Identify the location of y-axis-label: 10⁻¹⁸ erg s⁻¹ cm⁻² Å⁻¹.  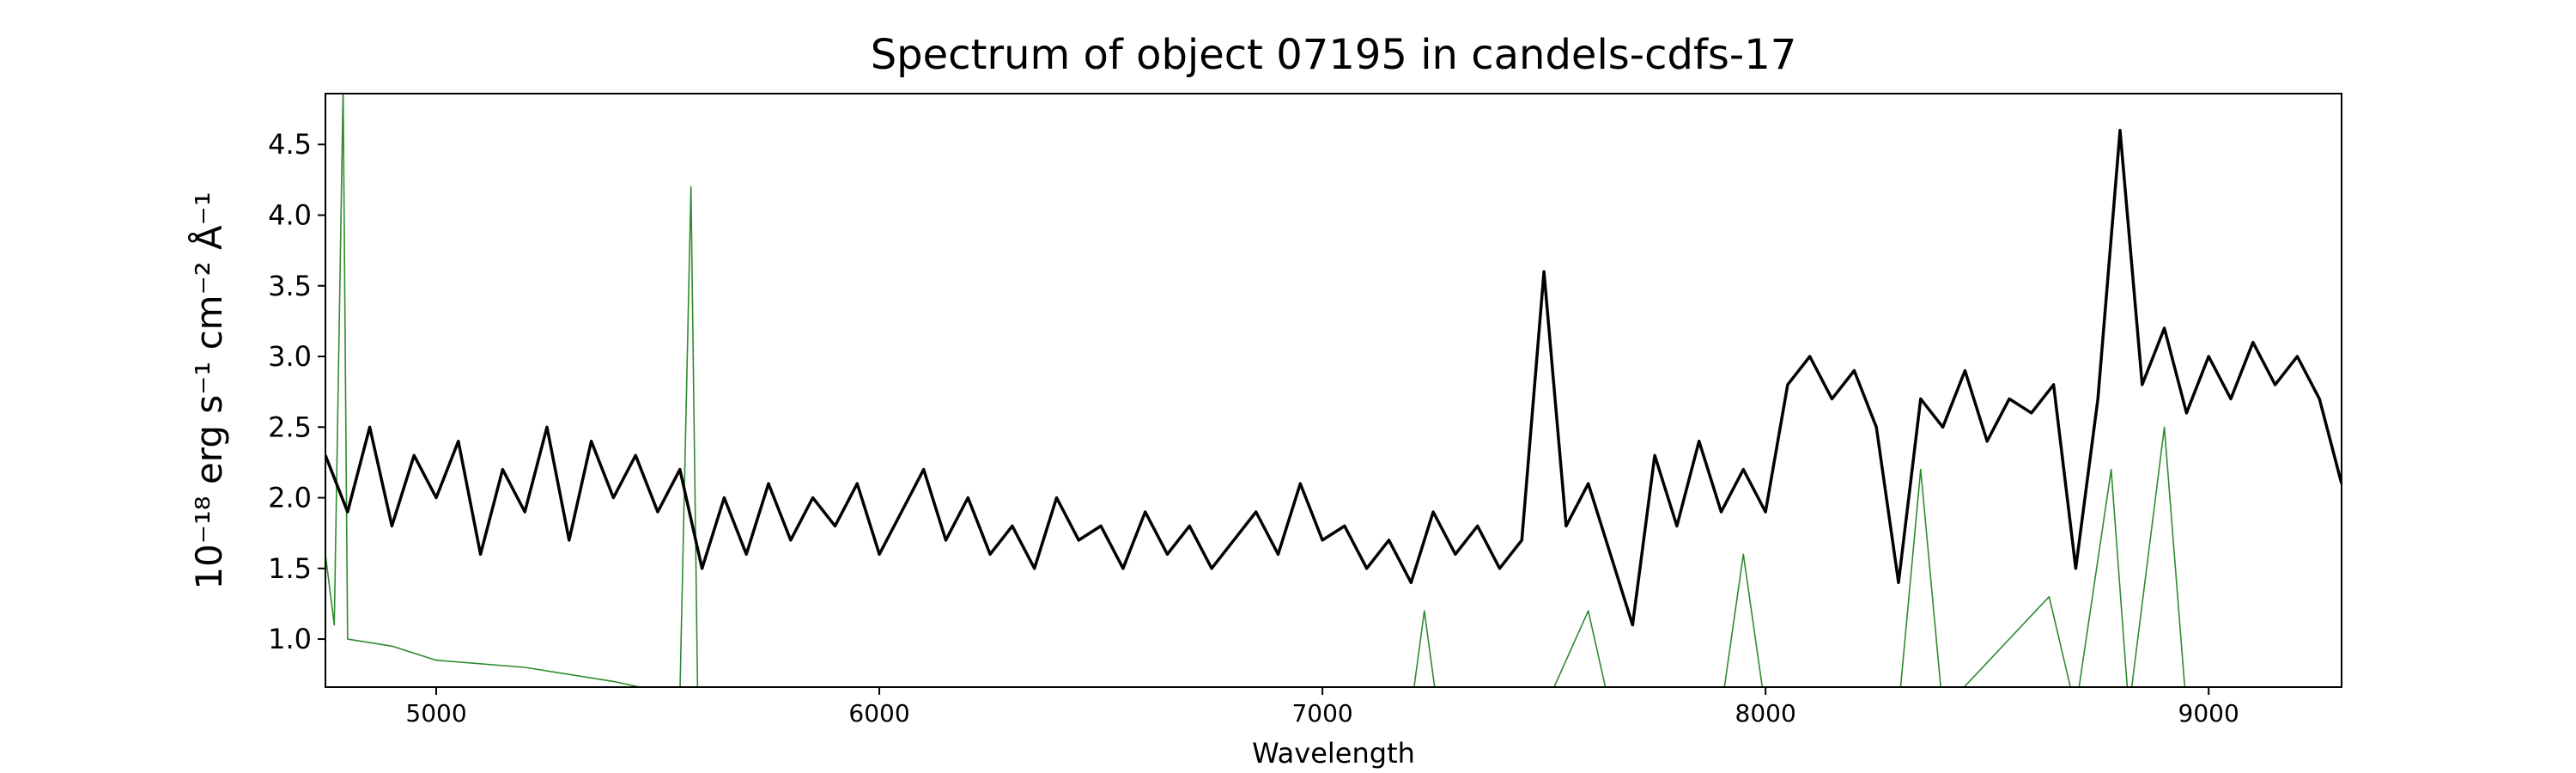
(208, 390).